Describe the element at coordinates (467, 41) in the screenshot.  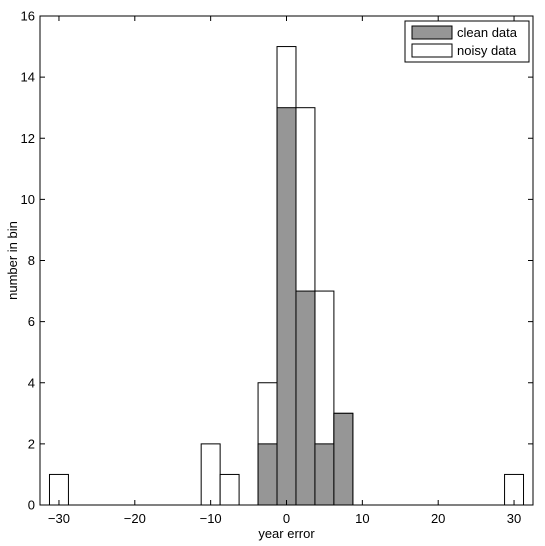
I see `legend: clean data noisy data` at that location.